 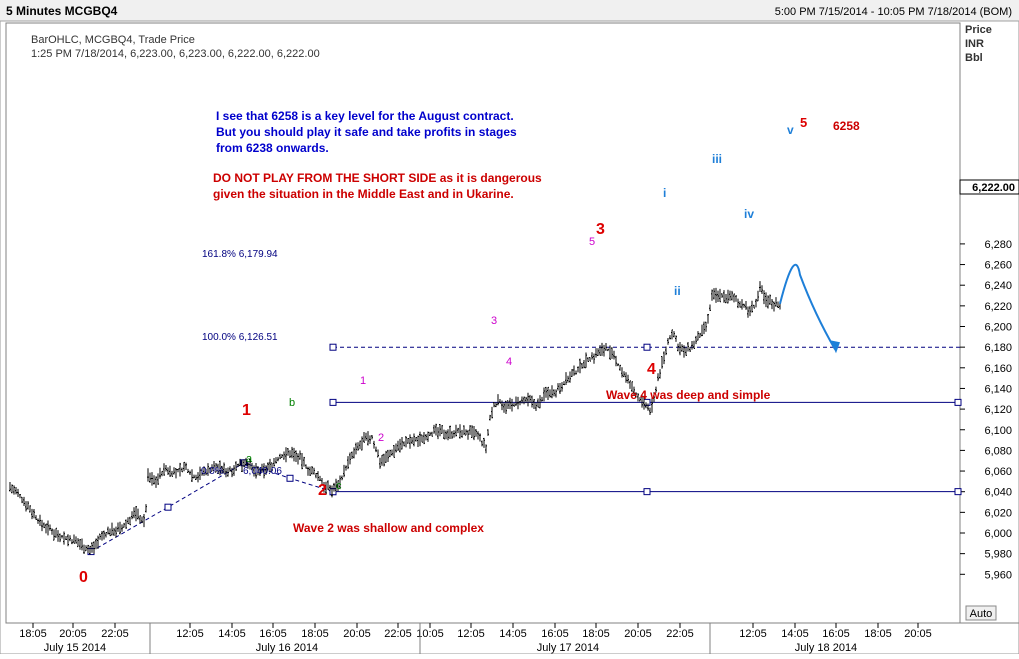 What do you see at coordinates (998, 266) in the screenshot?
I see `y-tick-label: 6,260` at bounding box center [998, 266].